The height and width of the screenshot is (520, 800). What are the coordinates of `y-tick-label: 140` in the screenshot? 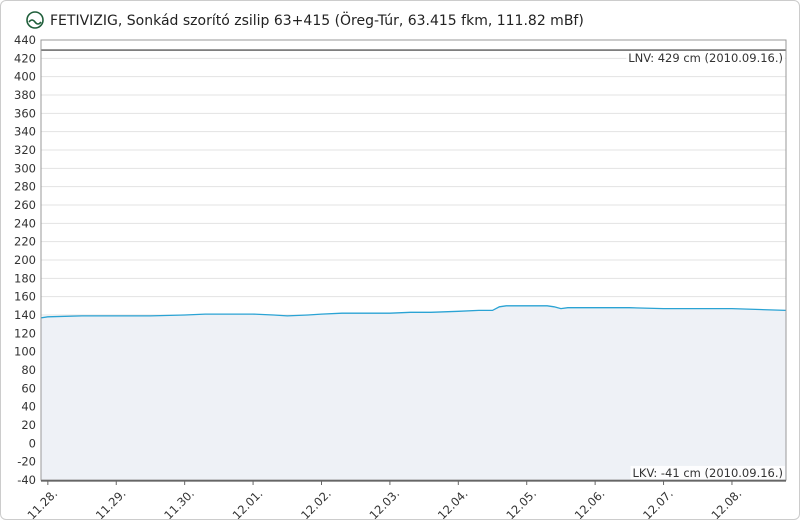 It's located at (25, 315).